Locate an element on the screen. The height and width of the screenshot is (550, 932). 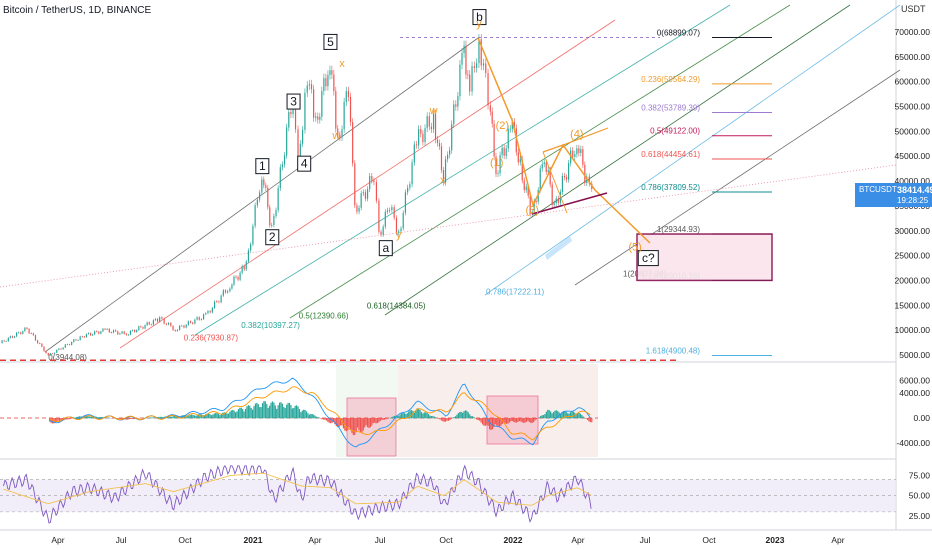
macd-axis-tick: 4000.00 is located at coordinates (914, 393).